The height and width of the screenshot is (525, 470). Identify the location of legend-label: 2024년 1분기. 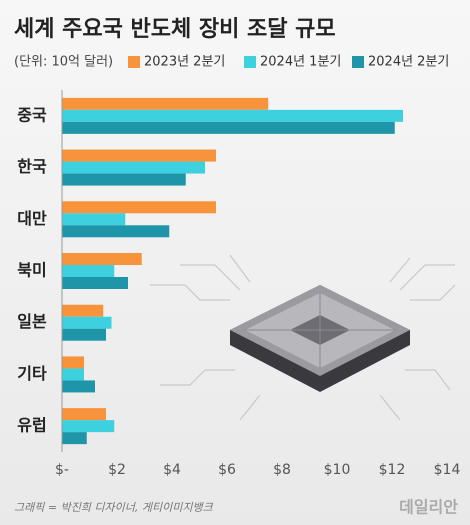
(300, 62).